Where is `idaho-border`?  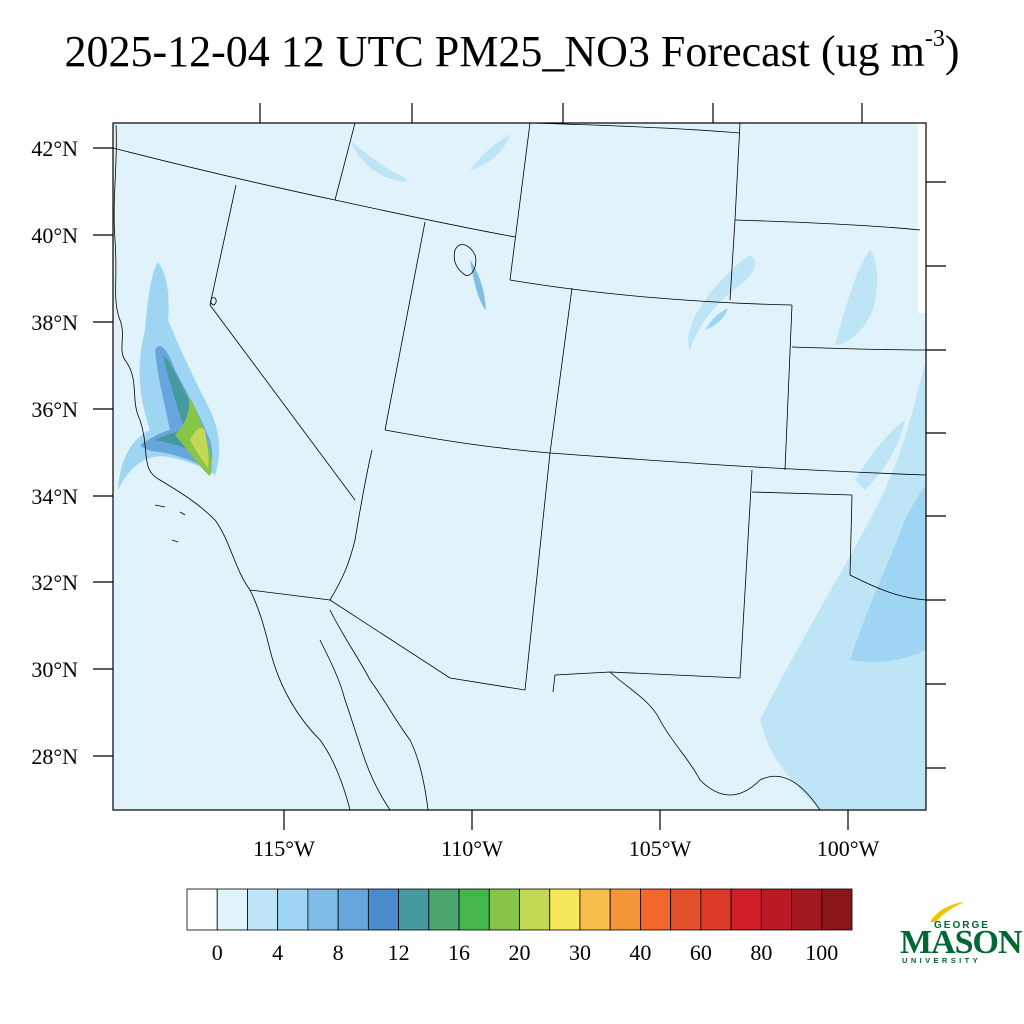
idaho-border is located at coordinates (345, 162).